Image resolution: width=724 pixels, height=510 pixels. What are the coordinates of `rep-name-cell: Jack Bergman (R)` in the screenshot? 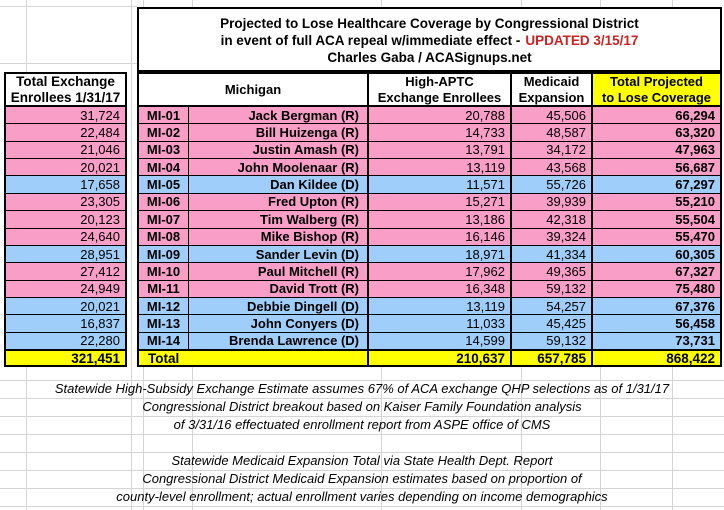 It's located at (277, 115).